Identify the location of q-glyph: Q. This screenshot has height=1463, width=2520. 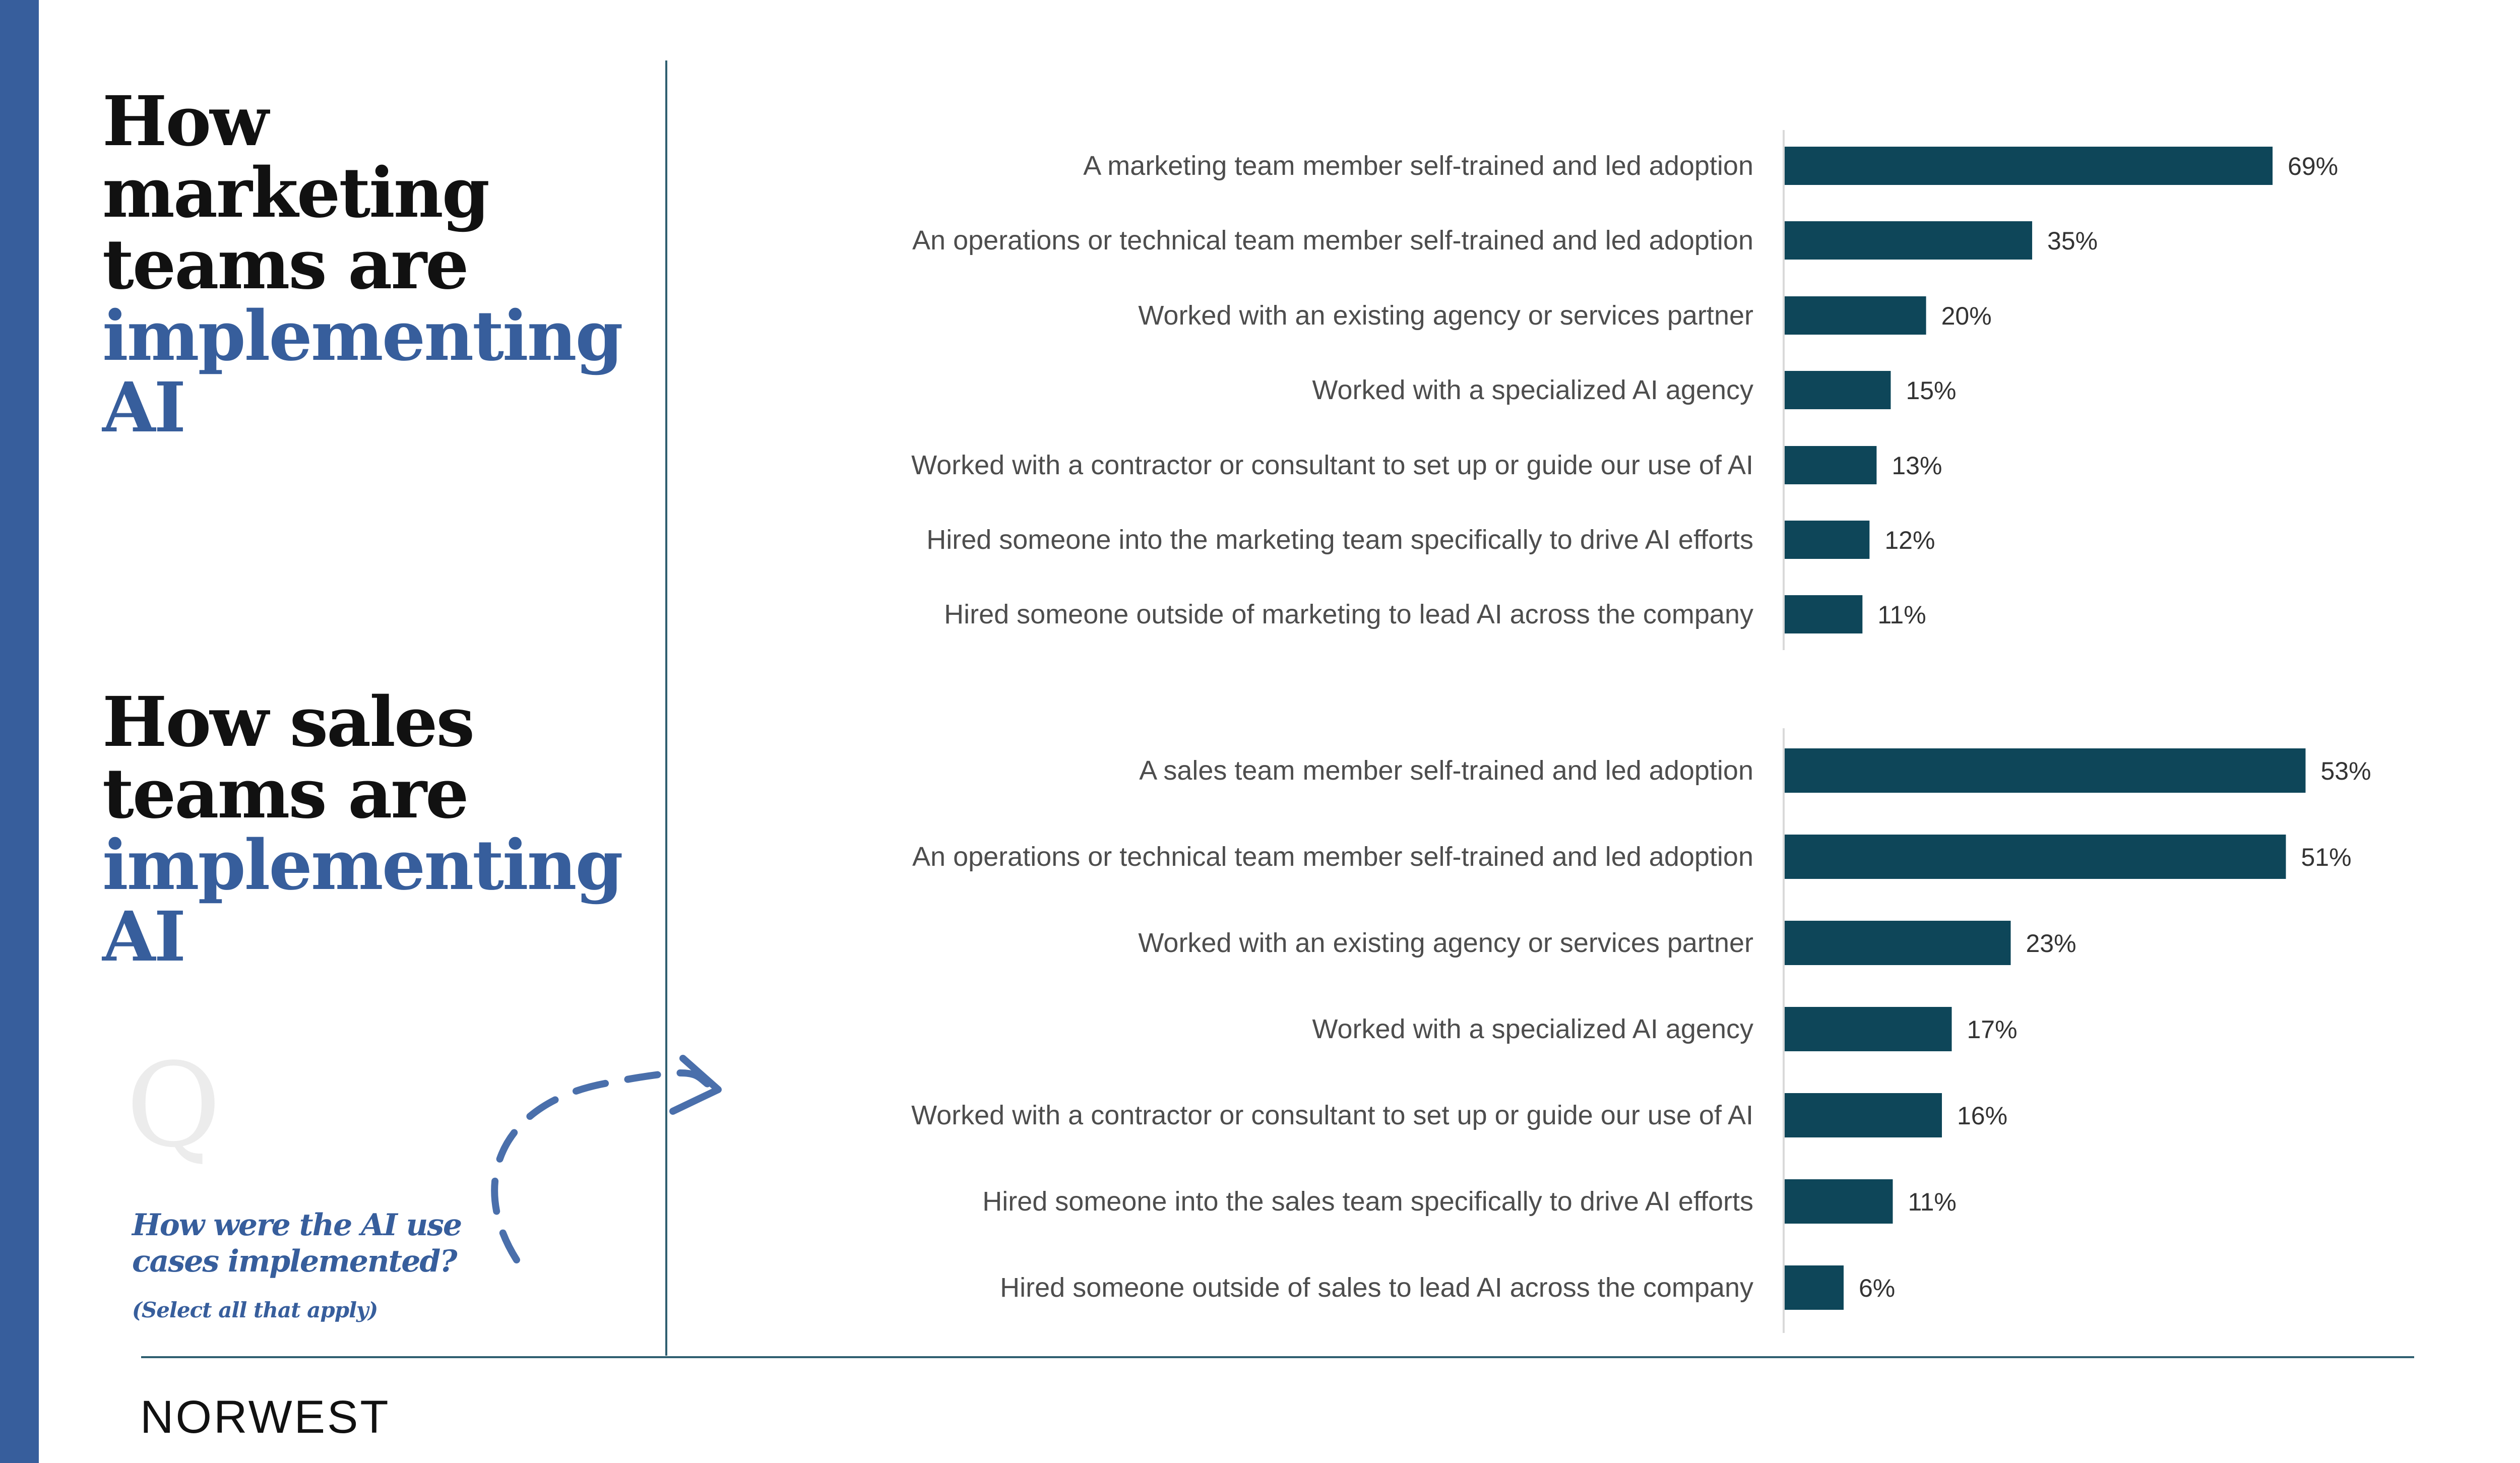
(173, 1106).